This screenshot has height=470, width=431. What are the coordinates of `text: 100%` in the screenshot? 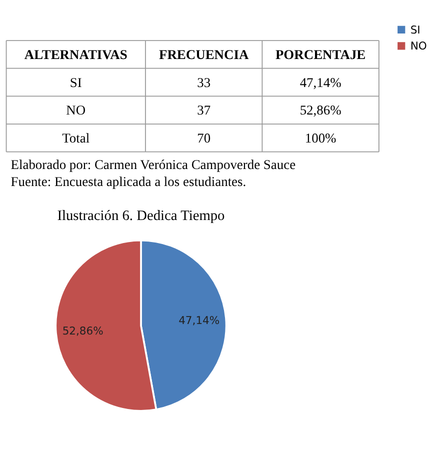 It's located at (320, 138).